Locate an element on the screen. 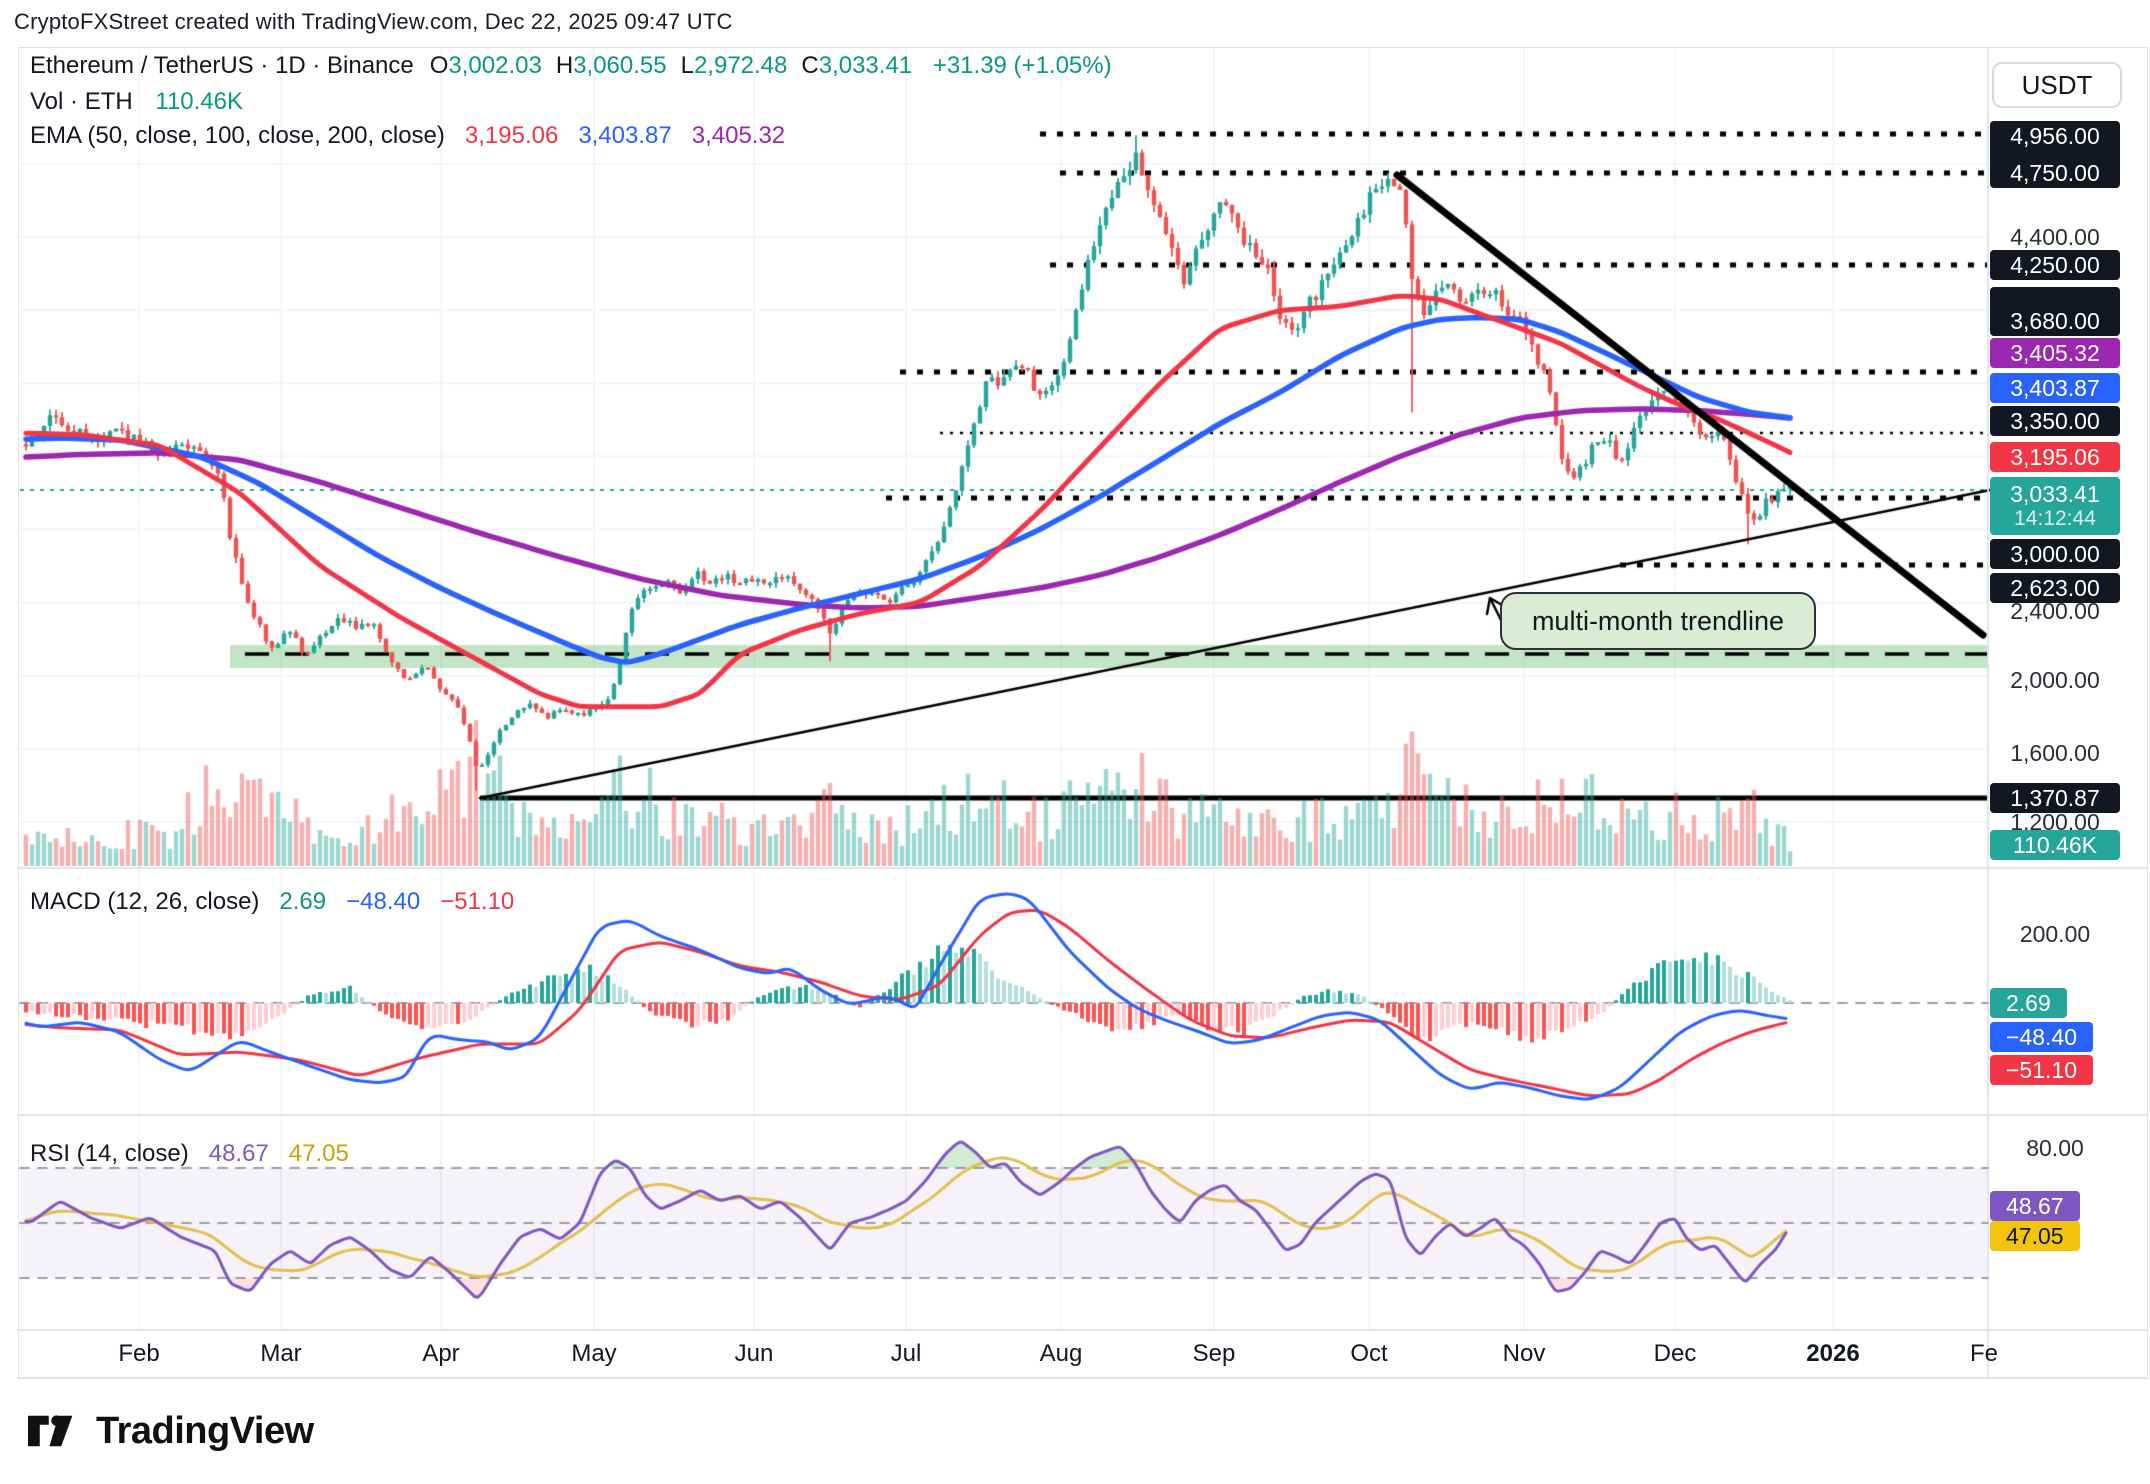 The image size is (2150, 1484). price-badge: 3,403.87 is located at coordinates (2055, 388).